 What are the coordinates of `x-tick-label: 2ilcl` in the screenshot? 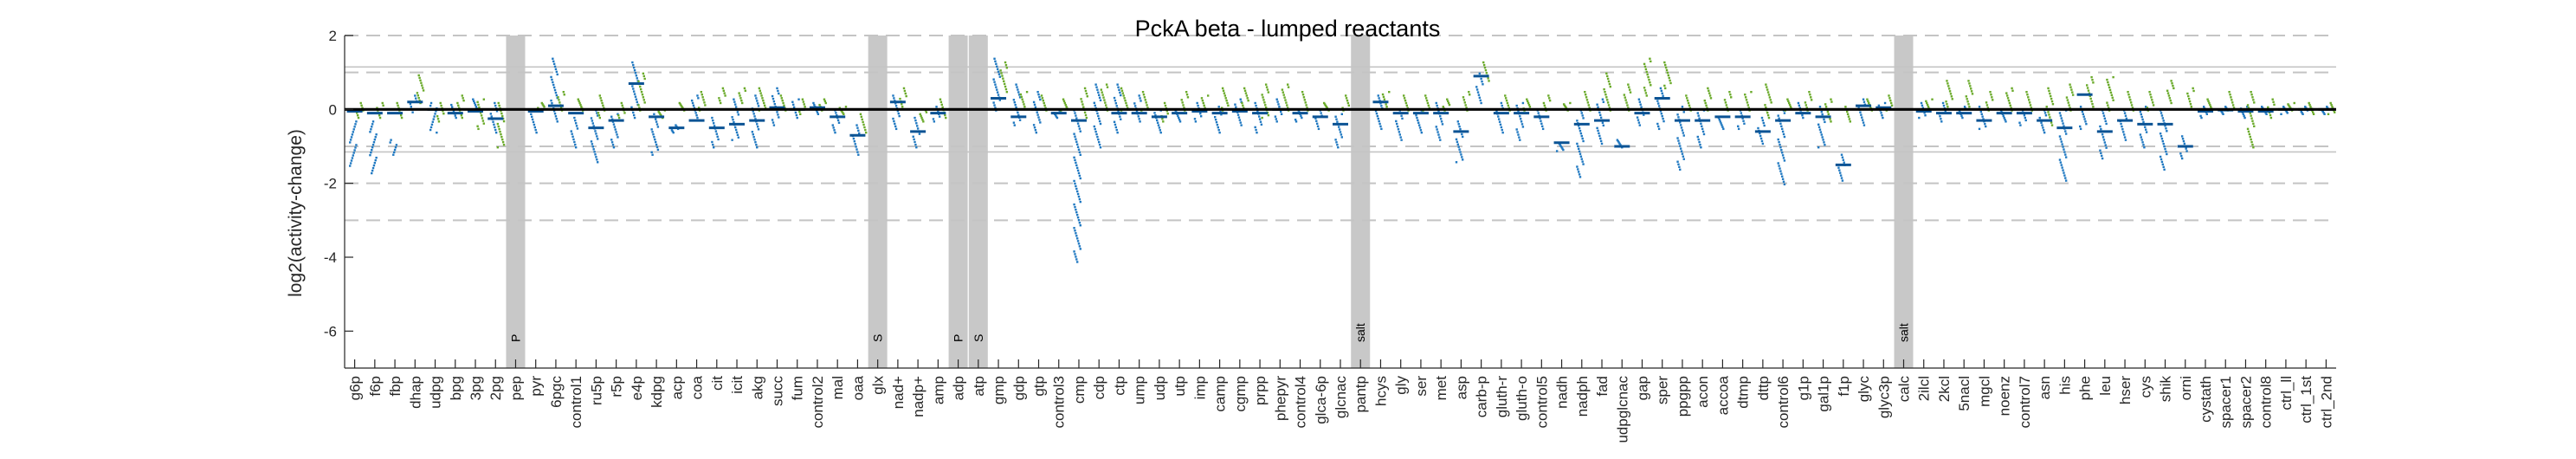 It's located at (1924, 388).